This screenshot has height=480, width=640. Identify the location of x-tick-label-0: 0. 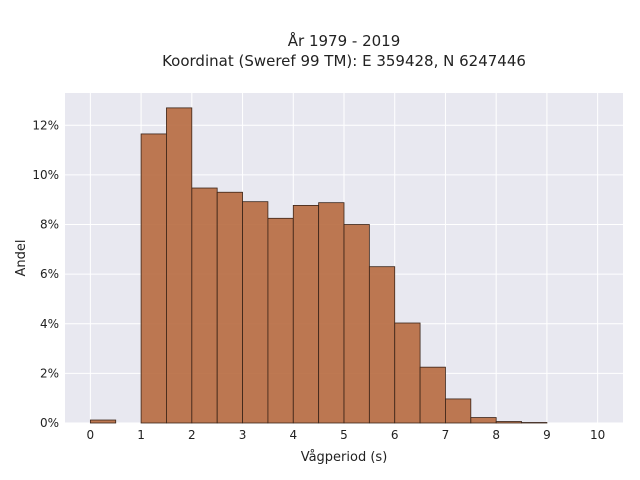
(91, 435).